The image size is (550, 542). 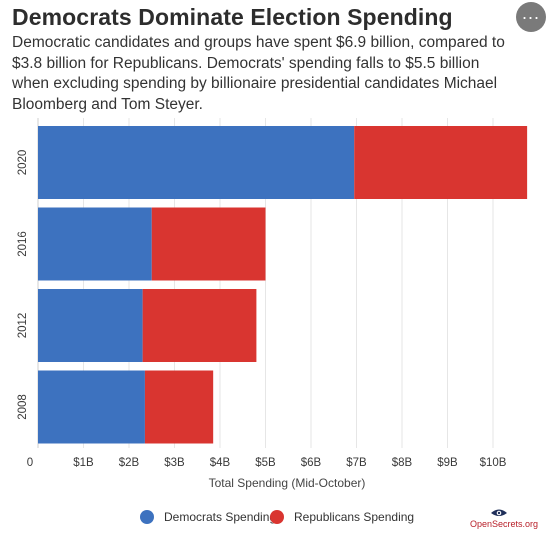 I want to click on bar-republicans-2016, so click(x=208, y=244).